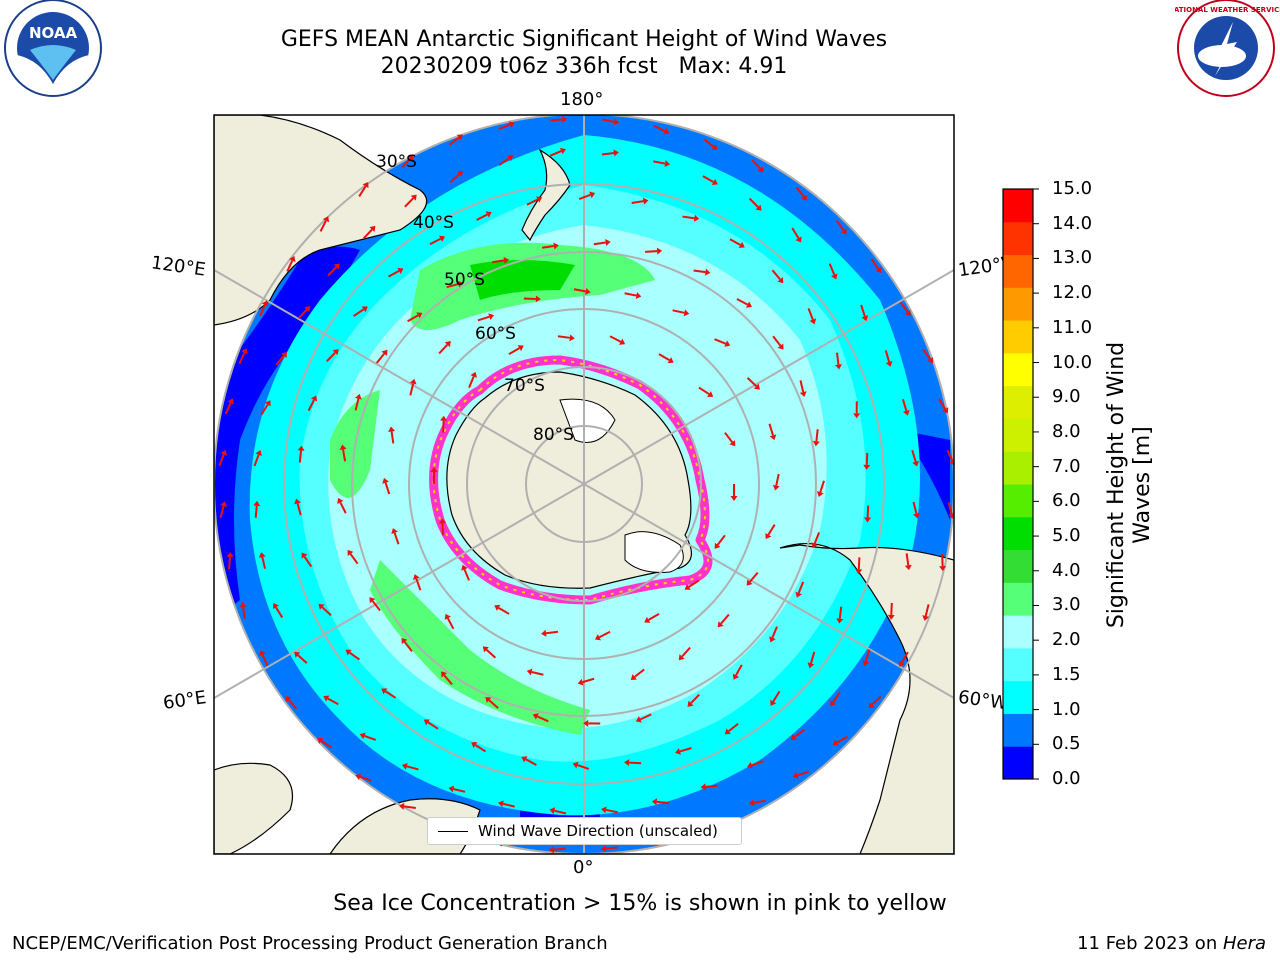 This screenshot has width=1280, height=960. What do you see at coordinates (396, 162) in the screenshot?
I see `lat-label-30s: 30°S` at bounding box center [396, 162].